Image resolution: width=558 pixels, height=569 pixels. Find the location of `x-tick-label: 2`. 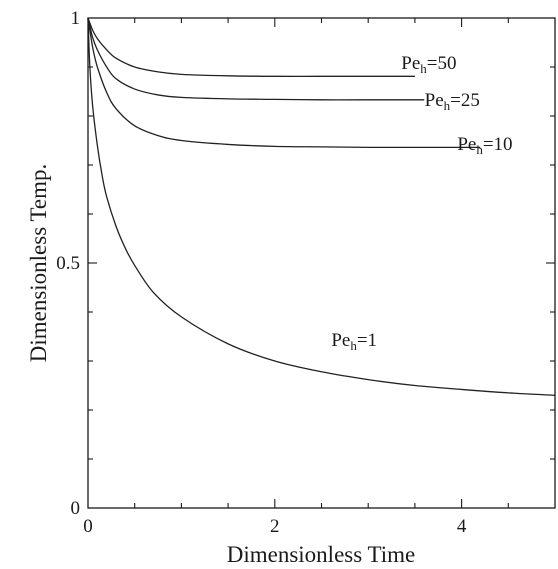

x-tick-label: 2 is located at coordinates (275, 526).